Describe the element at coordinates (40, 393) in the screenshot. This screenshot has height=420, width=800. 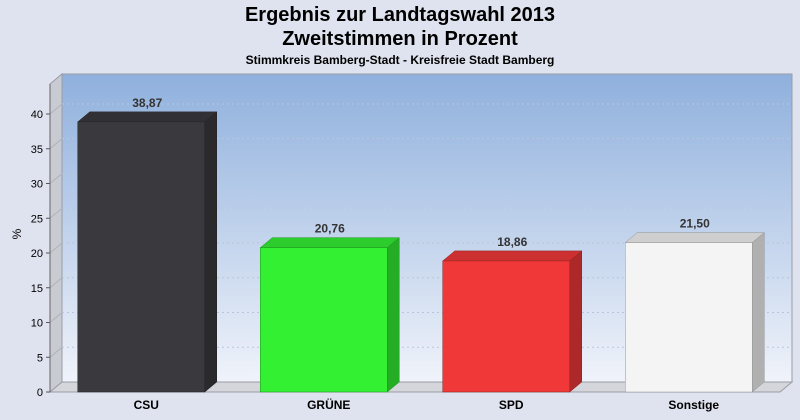
I see `y-tick-label: 0` at that location.